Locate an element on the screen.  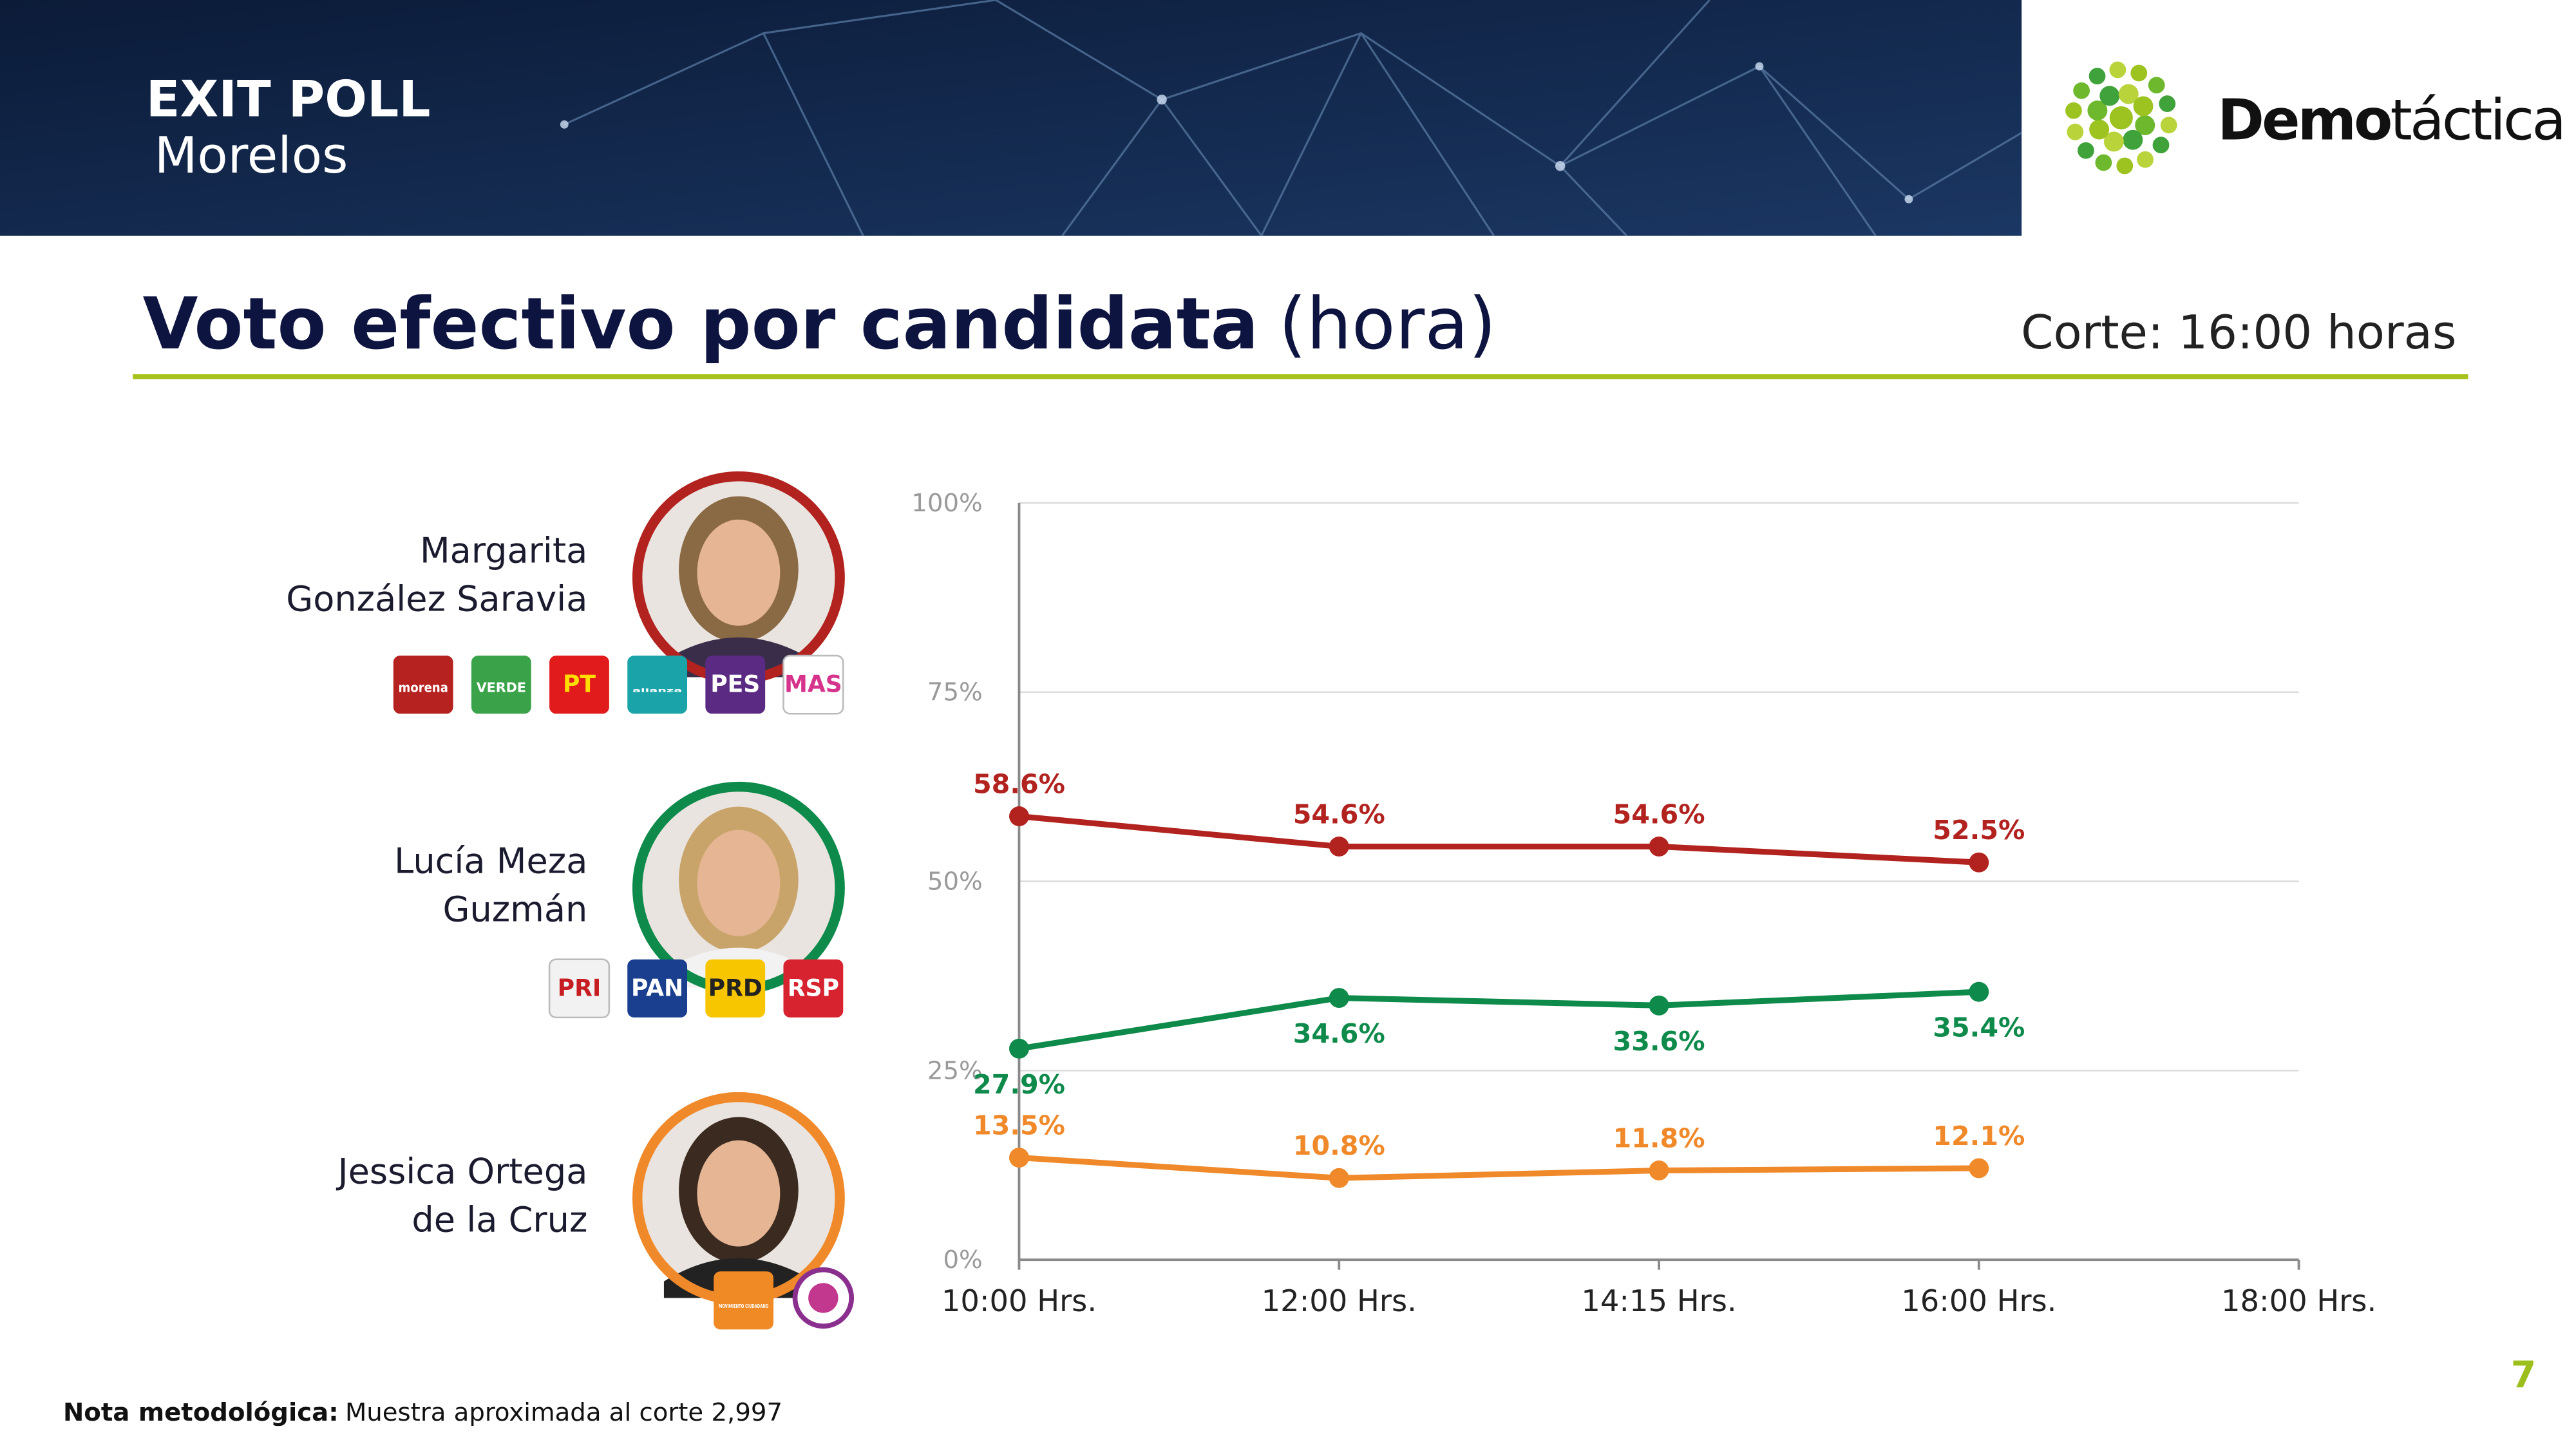
heading-title: Voto efectivo por candidata is located at coordinates (701, 325).